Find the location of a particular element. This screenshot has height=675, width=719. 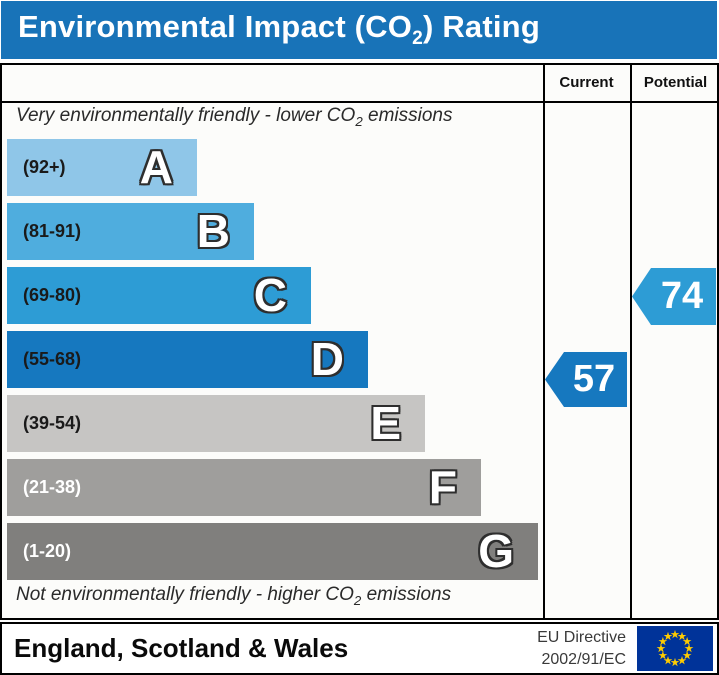

band-range-label: (69-80) is located at coordinates (52, 295).